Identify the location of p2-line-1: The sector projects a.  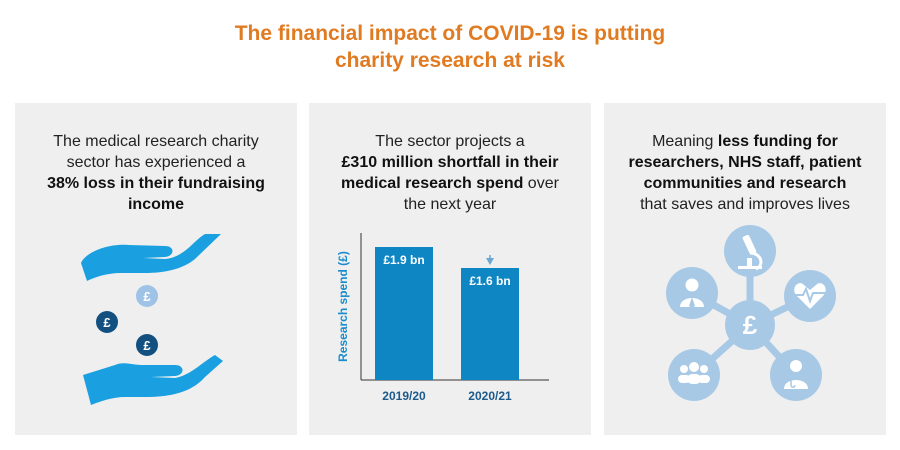
(450, 141).